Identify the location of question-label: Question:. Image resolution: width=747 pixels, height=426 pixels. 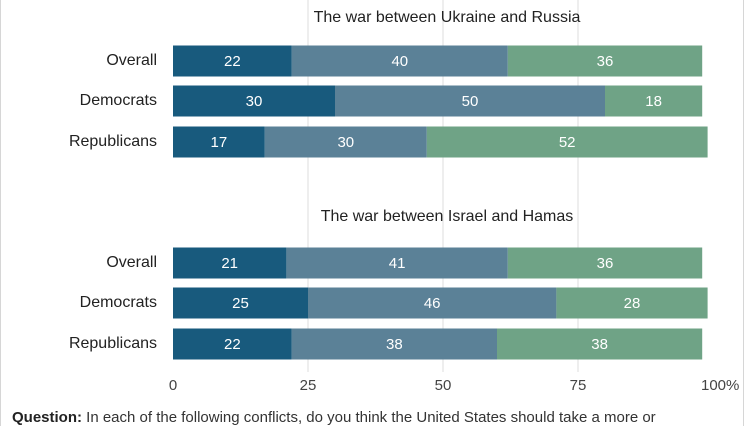
(47, 417).